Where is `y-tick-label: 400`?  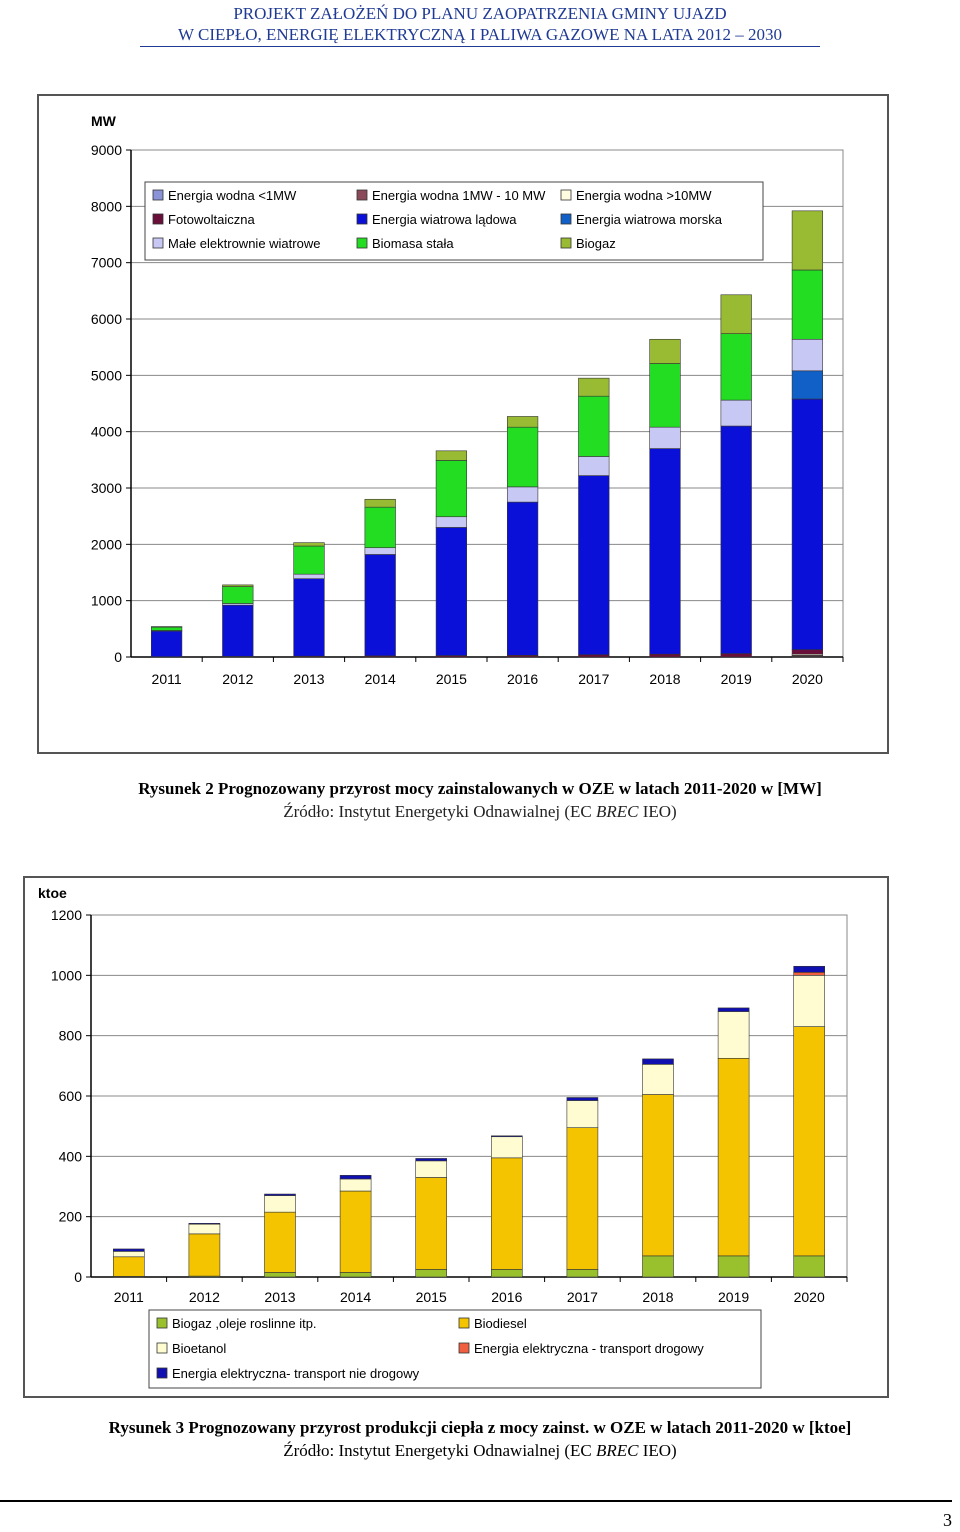
y-tick-label: 400 is located at coordinates (71, 1156).